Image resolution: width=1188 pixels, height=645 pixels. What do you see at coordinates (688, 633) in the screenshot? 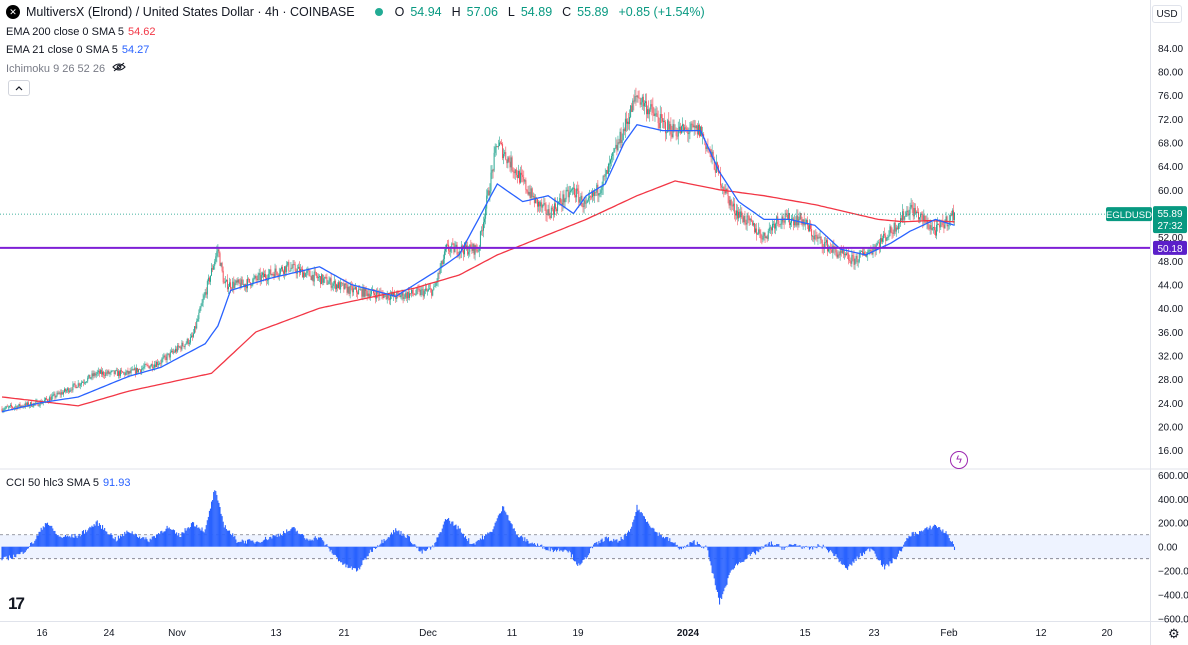
I see `time-tick-label: 2024` at bounding box center [688, 633].